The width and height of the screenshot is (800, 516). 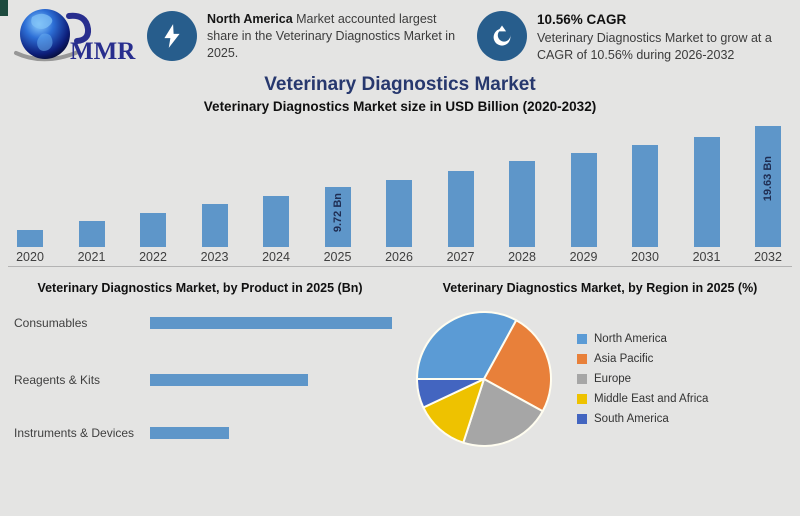 What do you see at coordinates (4, 8) in the screenshot?
I see `corner-mark` at bounding box center [4, 8].